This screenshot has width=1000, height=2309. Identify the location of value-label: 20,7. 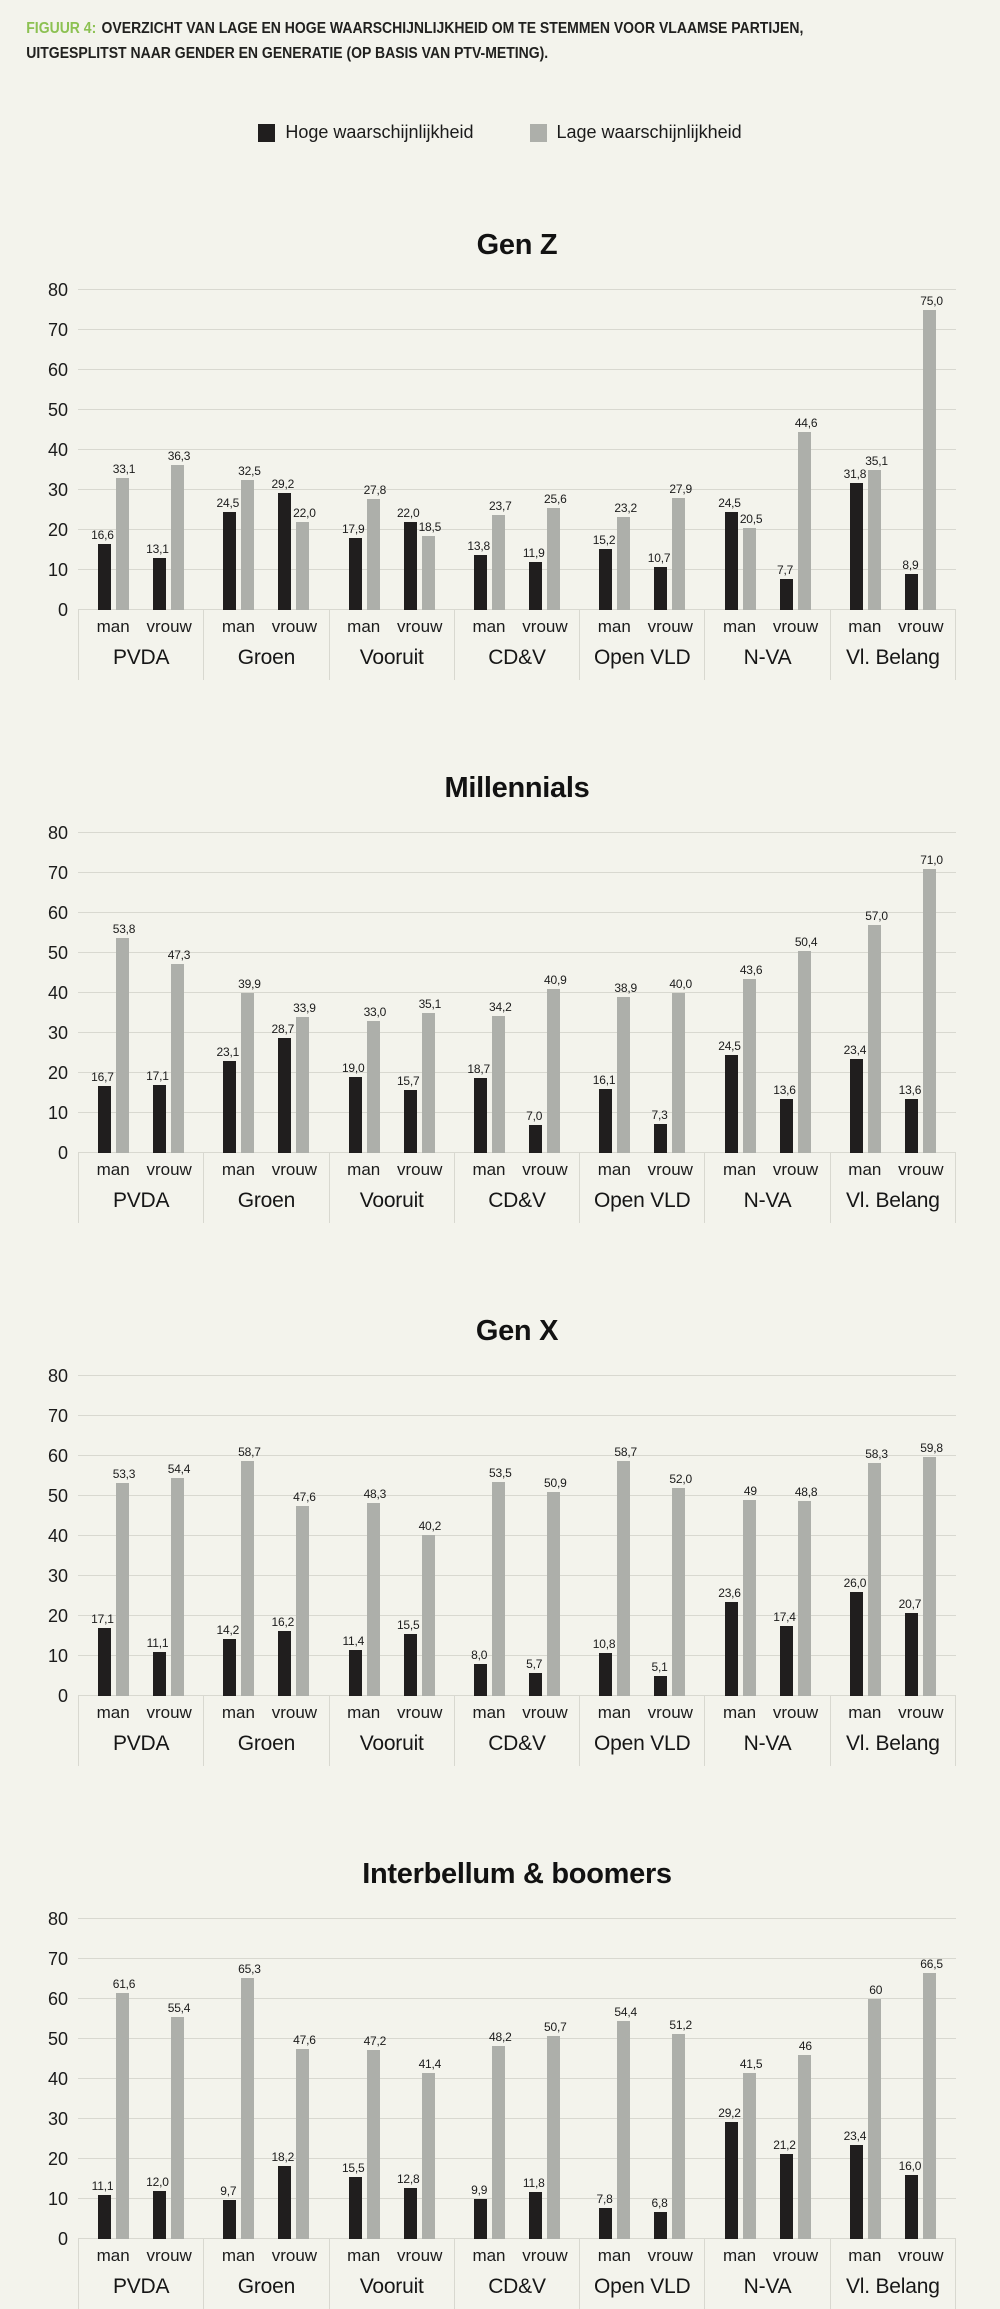
(910, 1604).